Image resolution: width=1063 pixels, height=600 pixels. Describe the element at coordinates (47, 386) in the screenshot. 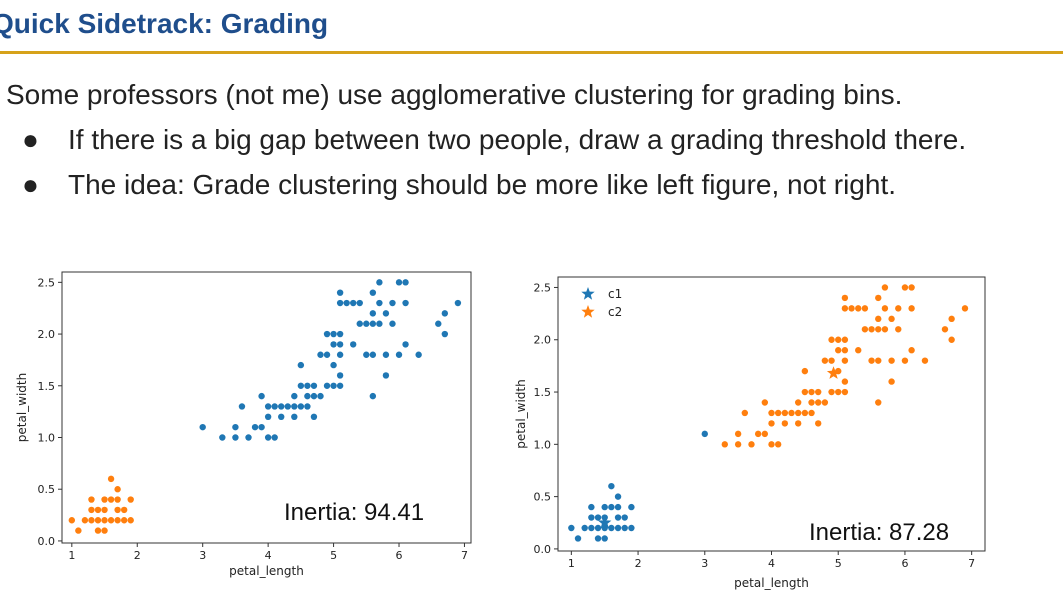

I see `y-tick-label: 1.5` at that location.